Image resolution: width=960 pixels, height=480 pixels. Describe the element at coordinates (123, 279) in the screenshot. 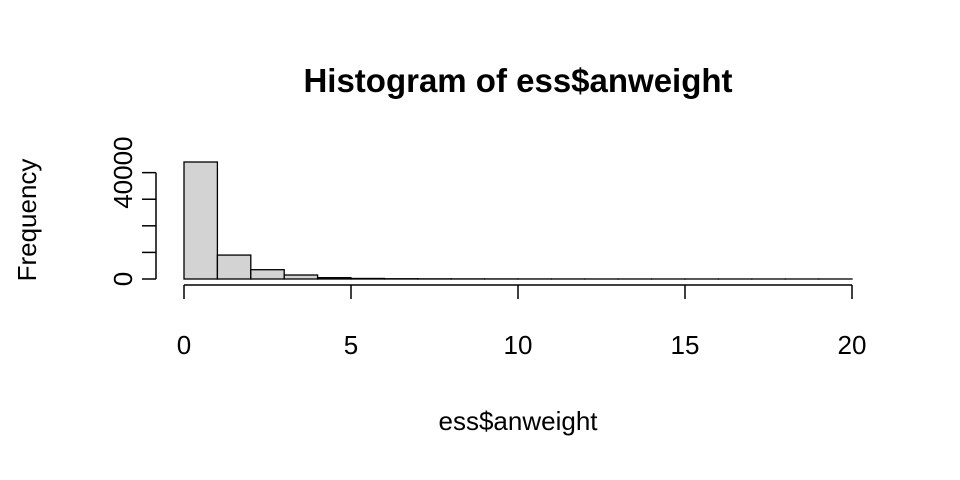

I see `y-tick-label: 0` at that location.